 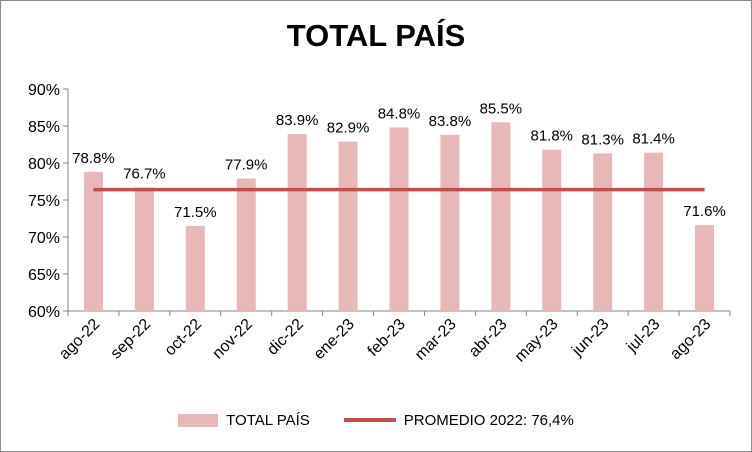 What do you see at coordinates (93, 158) in the screenshot?
I see `data-label: 78.8%` at bounding box center [93, 158].